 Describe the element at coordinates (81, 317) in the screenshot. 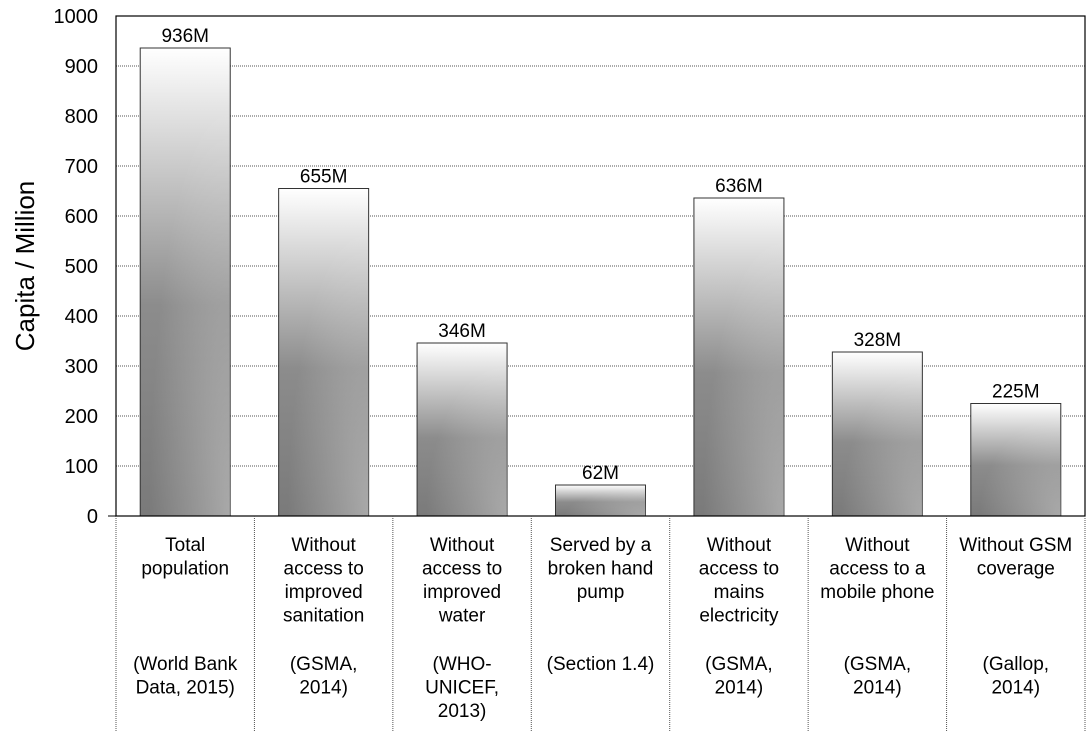

I see `y-tick-label: 400` at that location.